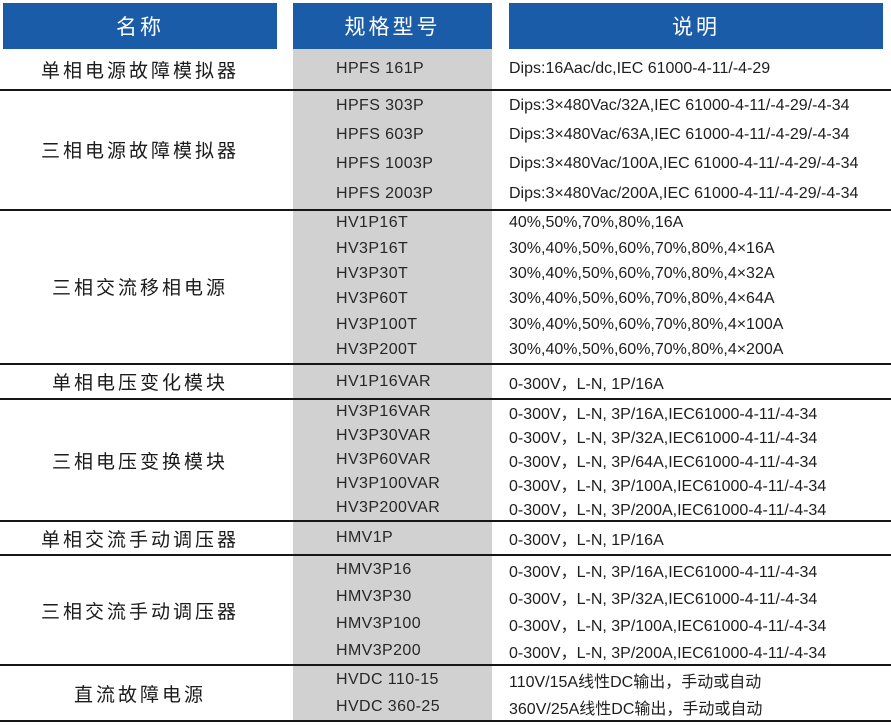 The image size is (891, 727). I want to click on table-group-4: 单相电压变化模块 HV1P16VAR 0-300V，L-N, 1P/16A, so click(445, 382).